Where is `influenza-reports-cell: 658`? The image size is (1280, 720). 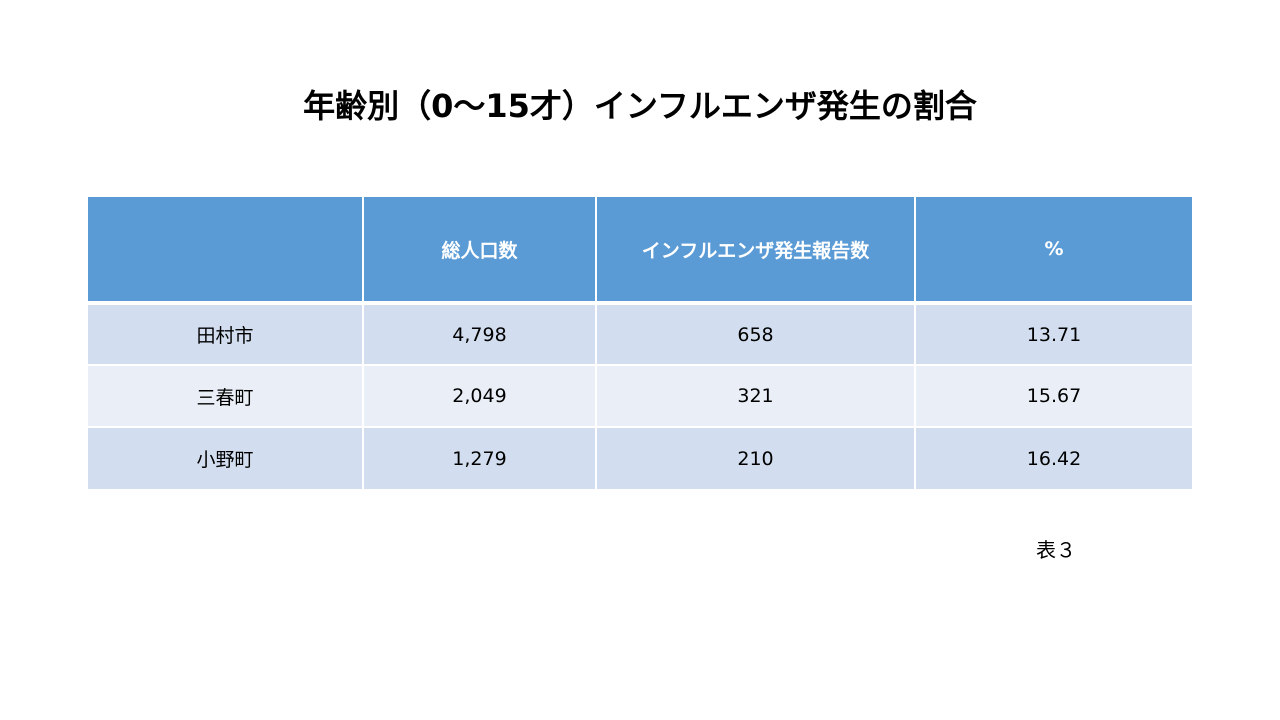 influenza-reports-cell: 658 is located at coordinates (755, 334).